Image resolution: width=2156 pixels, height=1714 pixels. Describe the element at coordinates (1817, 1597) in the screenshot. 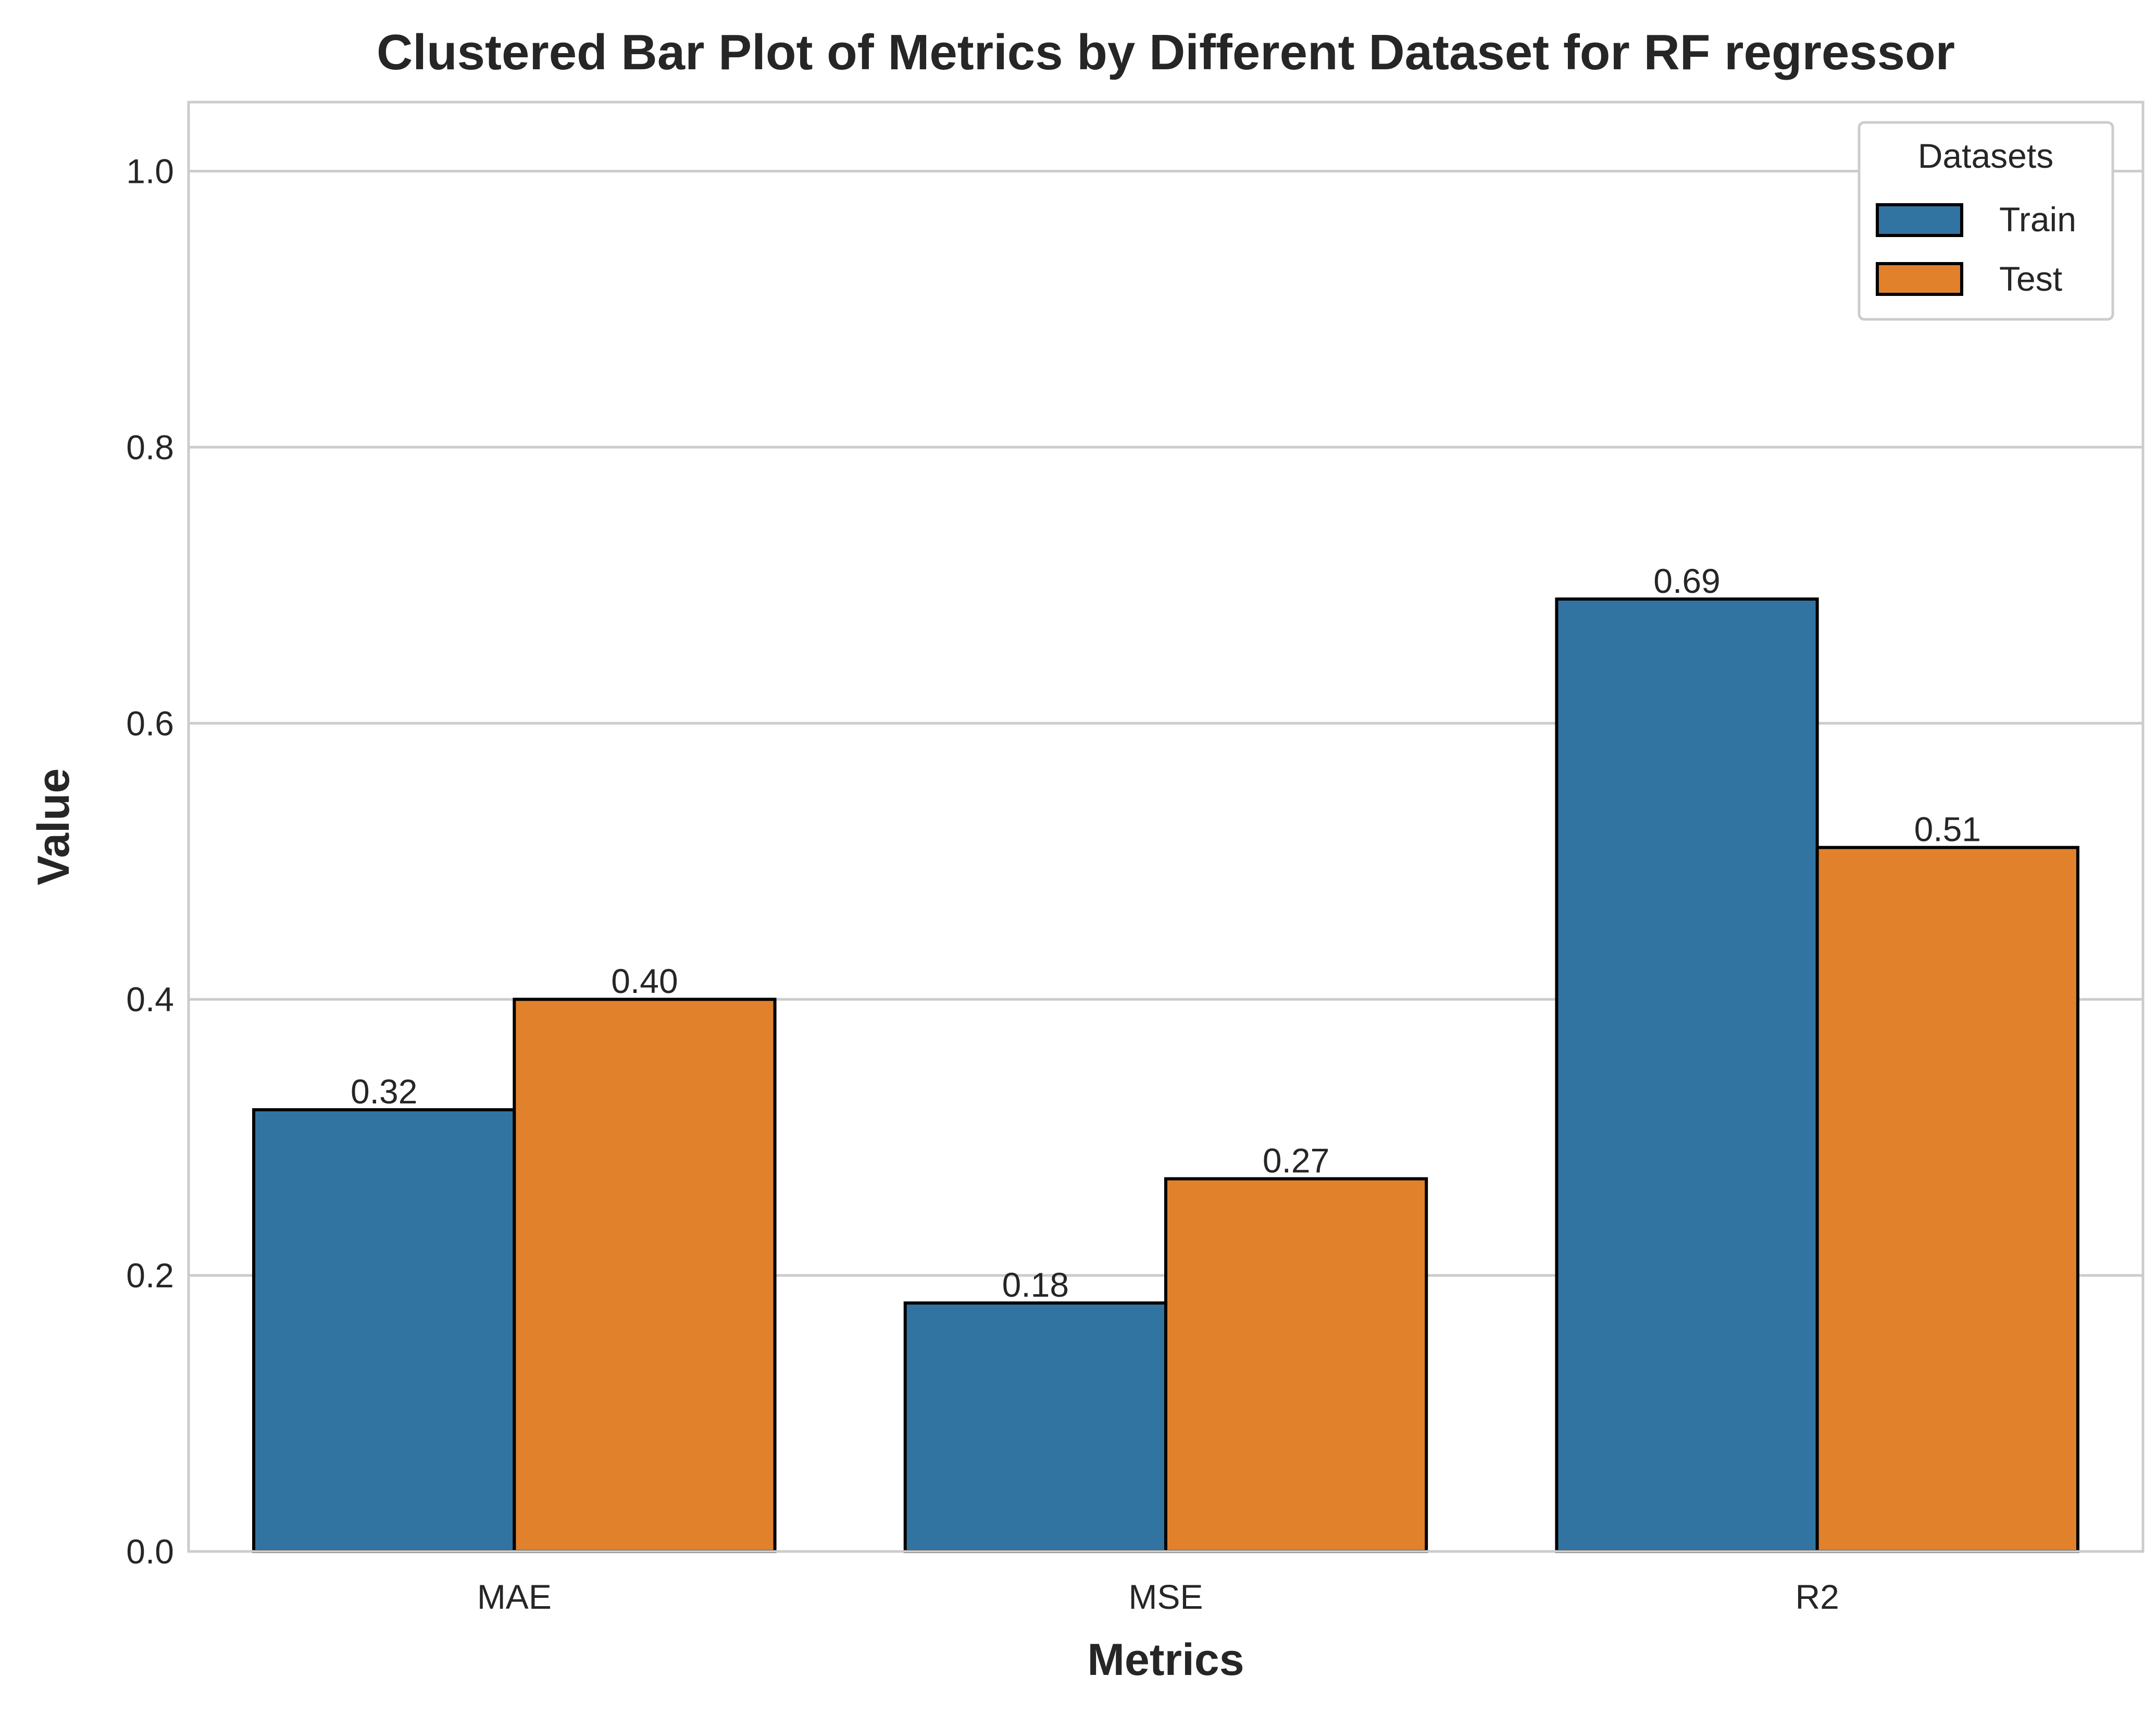

I see `x-tick-label: R2` at that location.